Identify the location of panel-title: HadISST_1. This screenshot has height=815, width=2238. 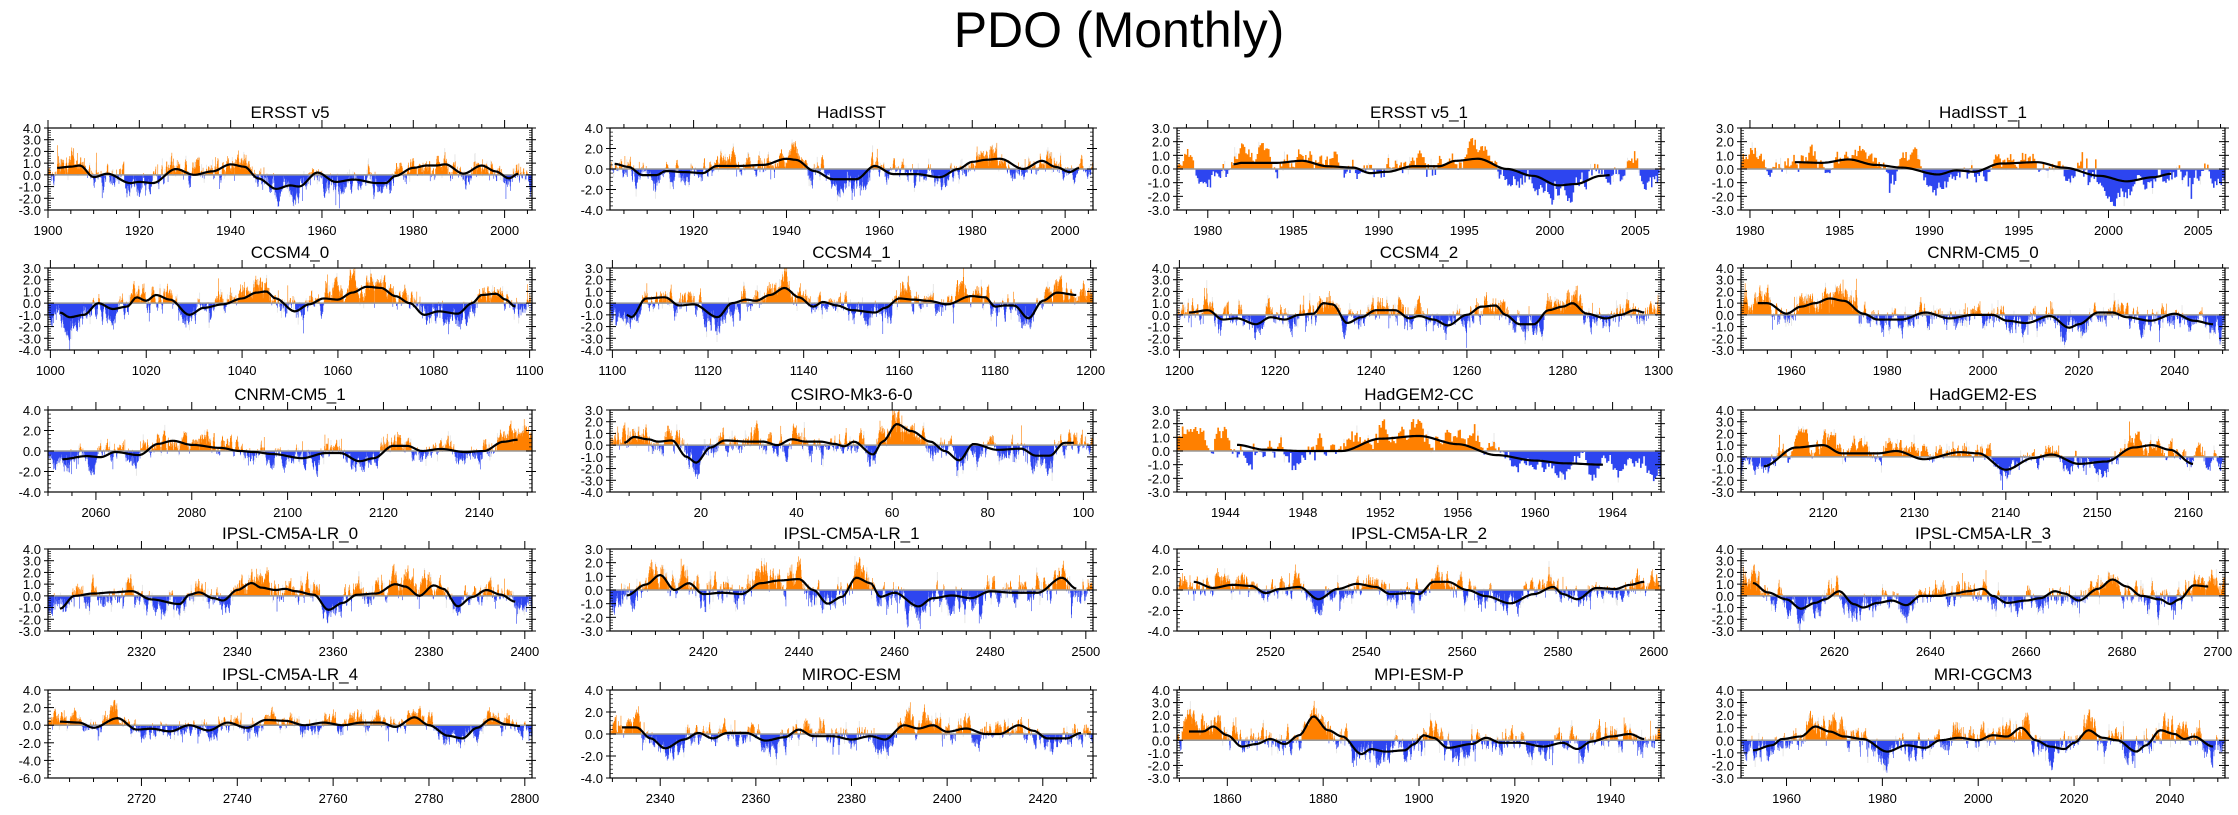
(1983, 112).